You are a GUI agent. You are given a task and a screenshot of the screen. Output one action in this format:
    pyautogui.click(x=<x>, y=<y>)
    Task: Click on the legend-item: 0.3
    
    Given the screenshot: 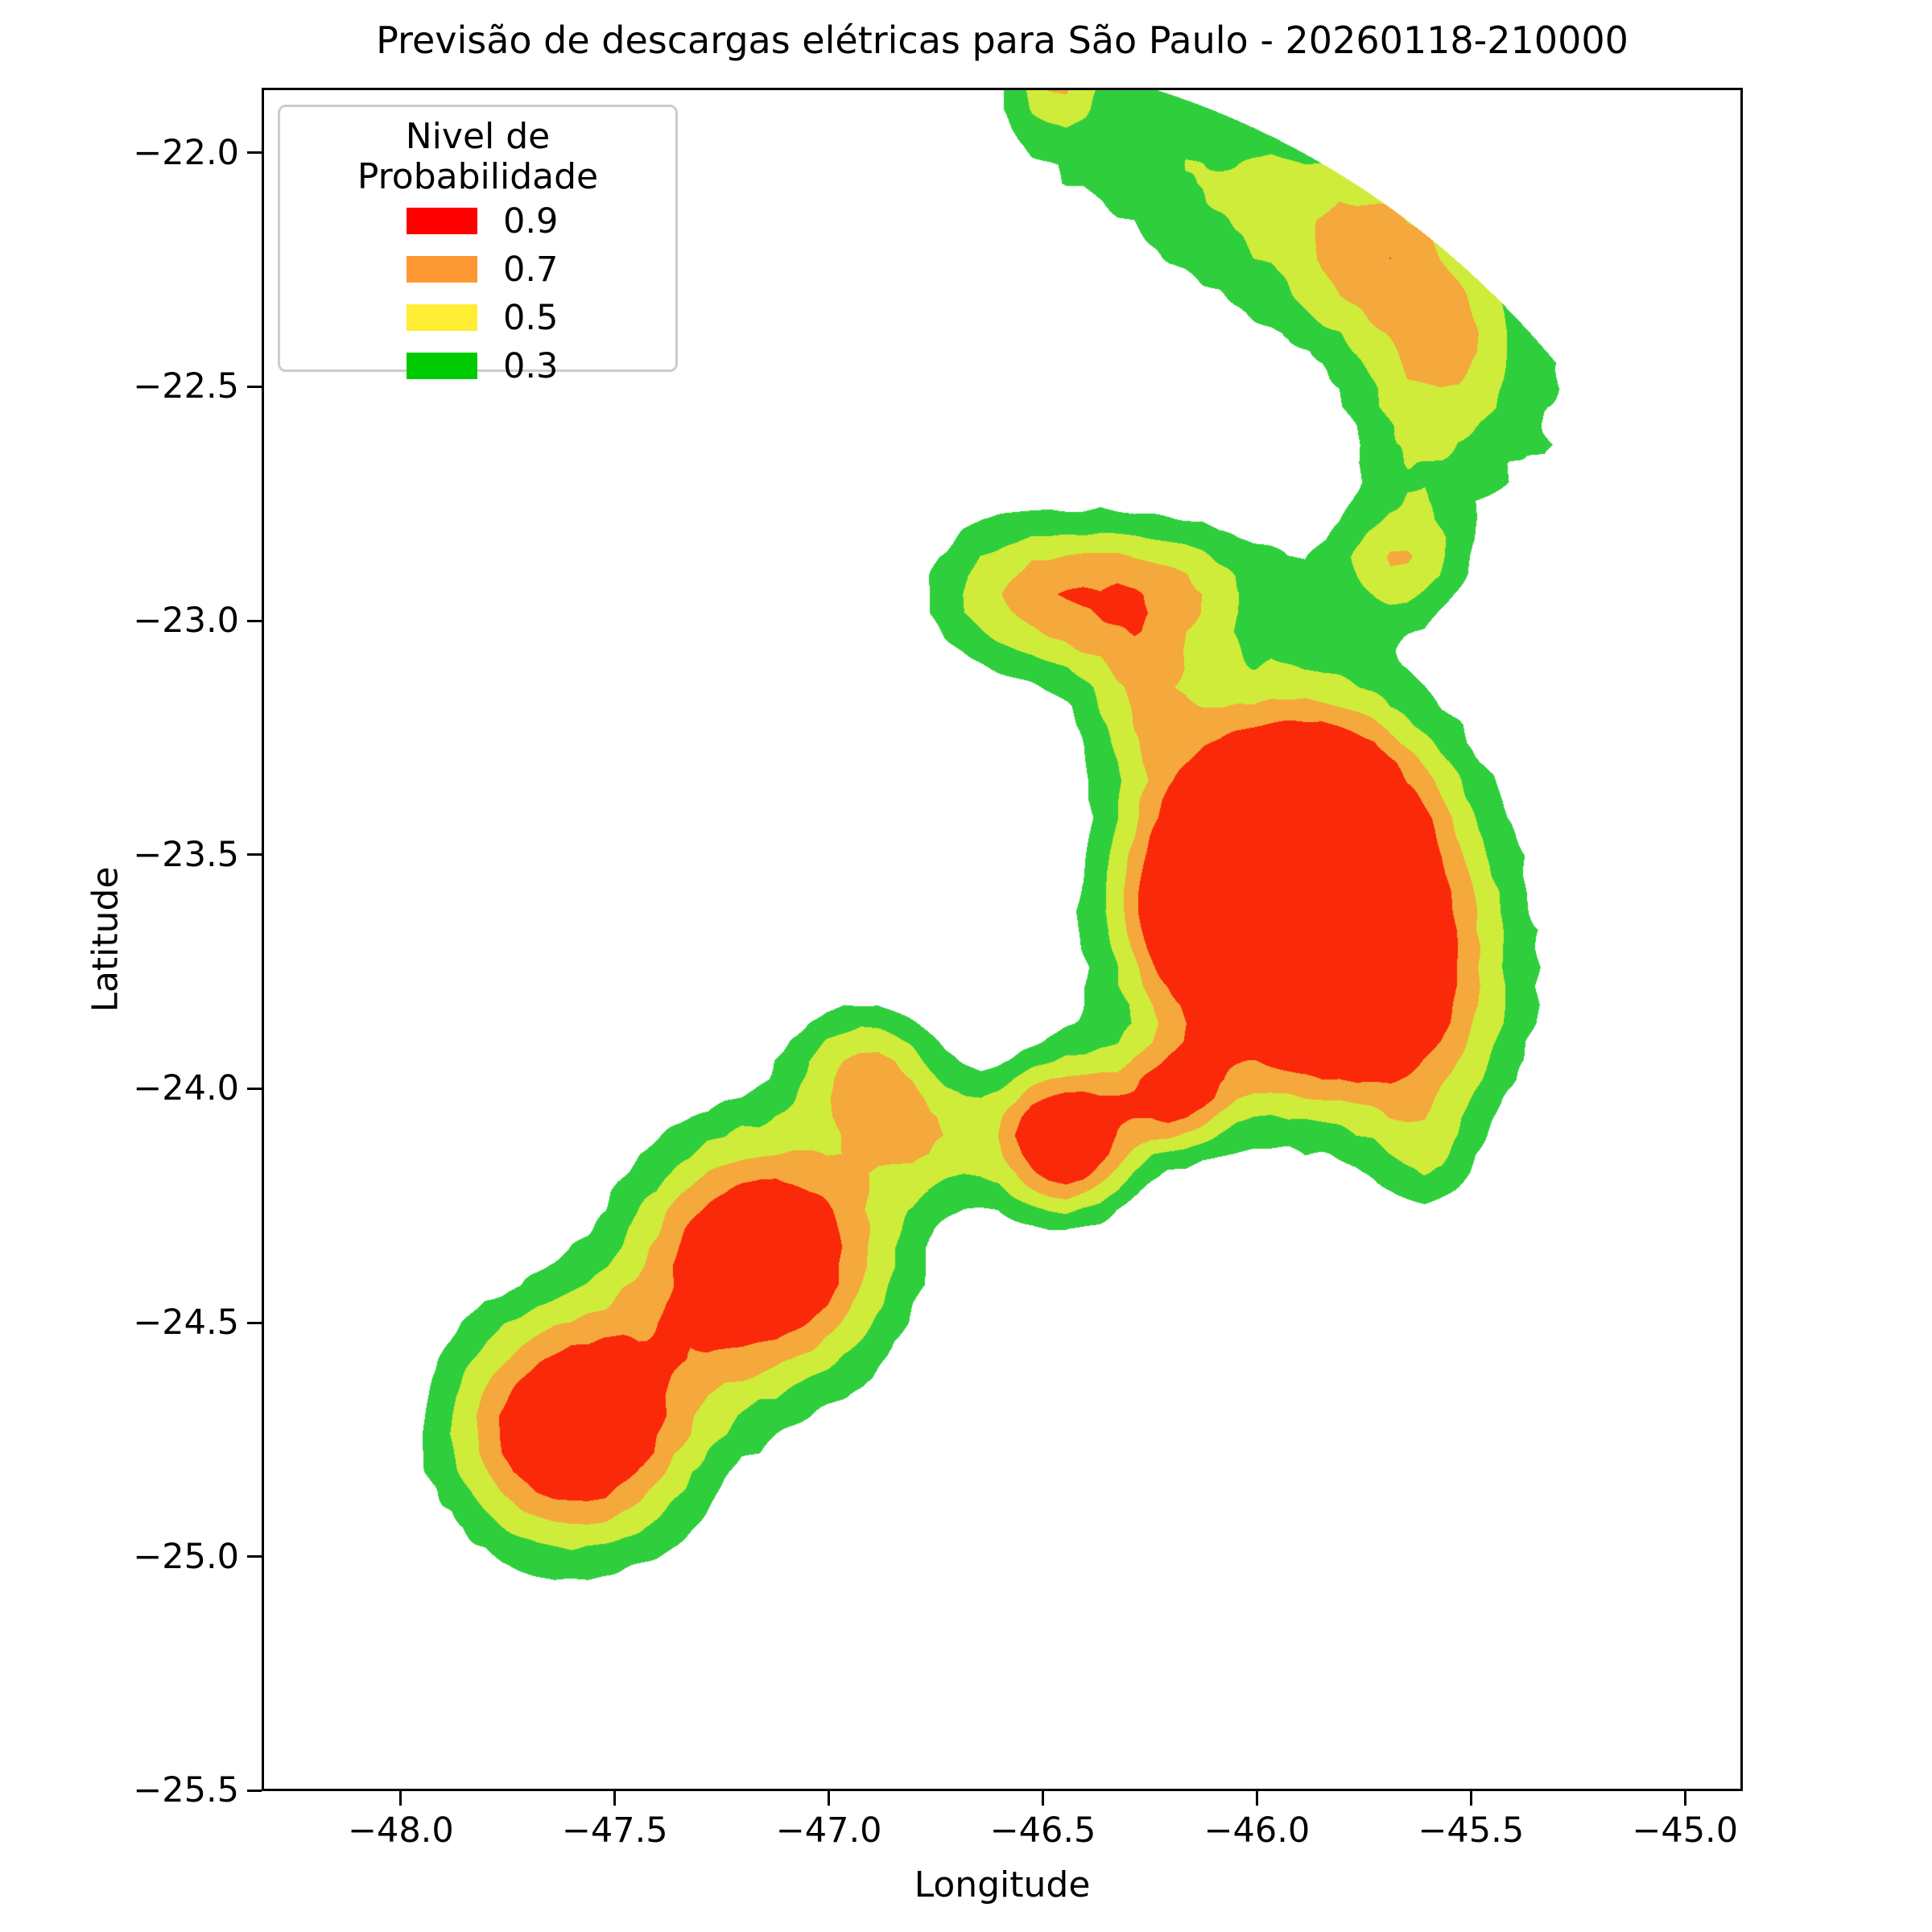 What is the action you would take?
    pyautogui.click(x=477, y=366)
    